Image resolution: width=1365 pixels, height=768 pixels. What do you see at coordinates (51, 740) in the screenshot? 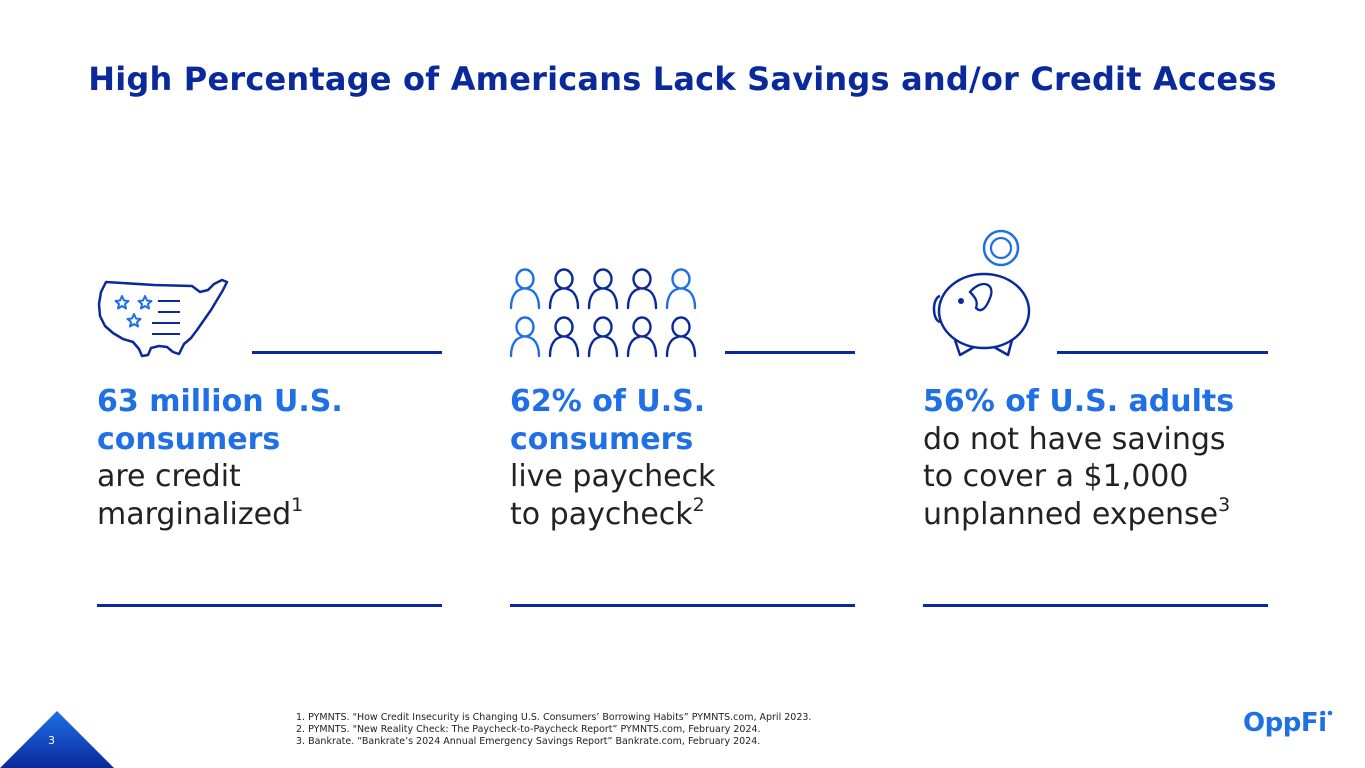
I see `page-number: 3` at bounding box center [51, 740].